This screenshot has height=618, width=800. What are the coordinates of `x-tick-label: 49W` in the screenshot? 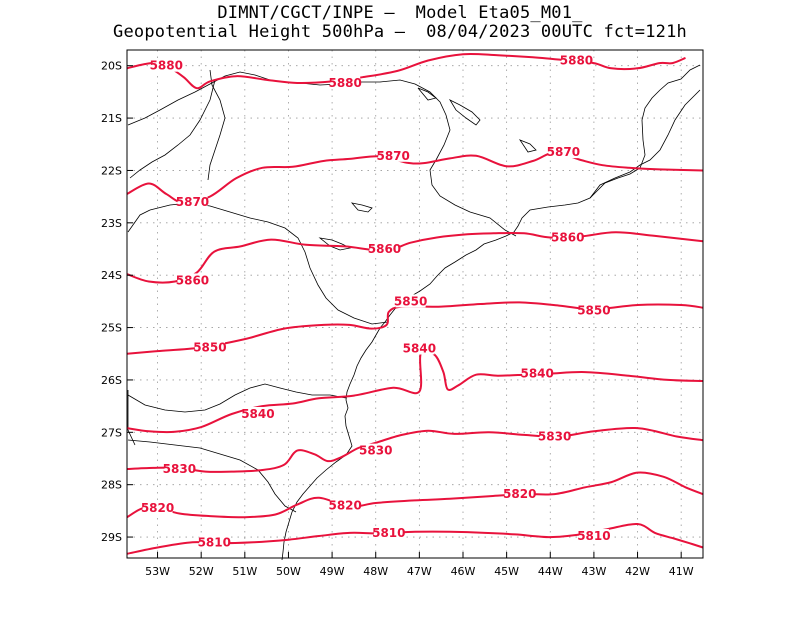 It's located at (332, 571).